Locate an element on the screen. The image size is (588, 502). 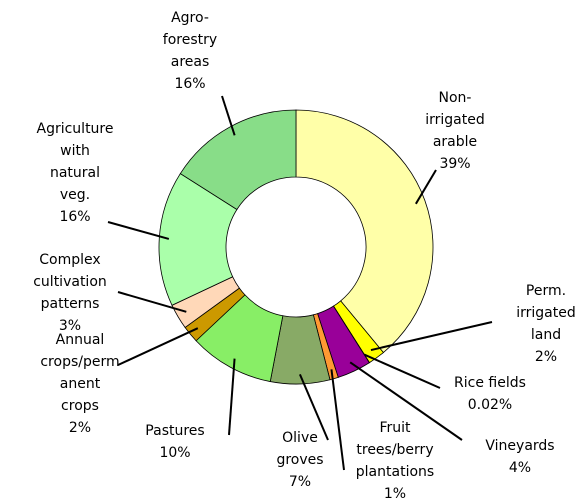
value-label: 4% is located at coordinates (520, 468).